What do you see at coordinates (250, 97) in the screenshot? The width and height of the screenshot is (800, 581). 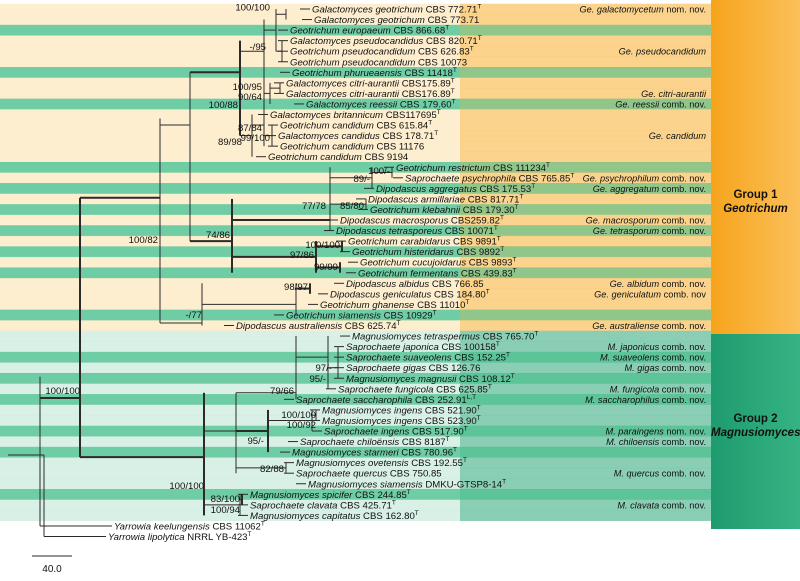 I see `support-value: 90/64` at bounding box center [250, 97].